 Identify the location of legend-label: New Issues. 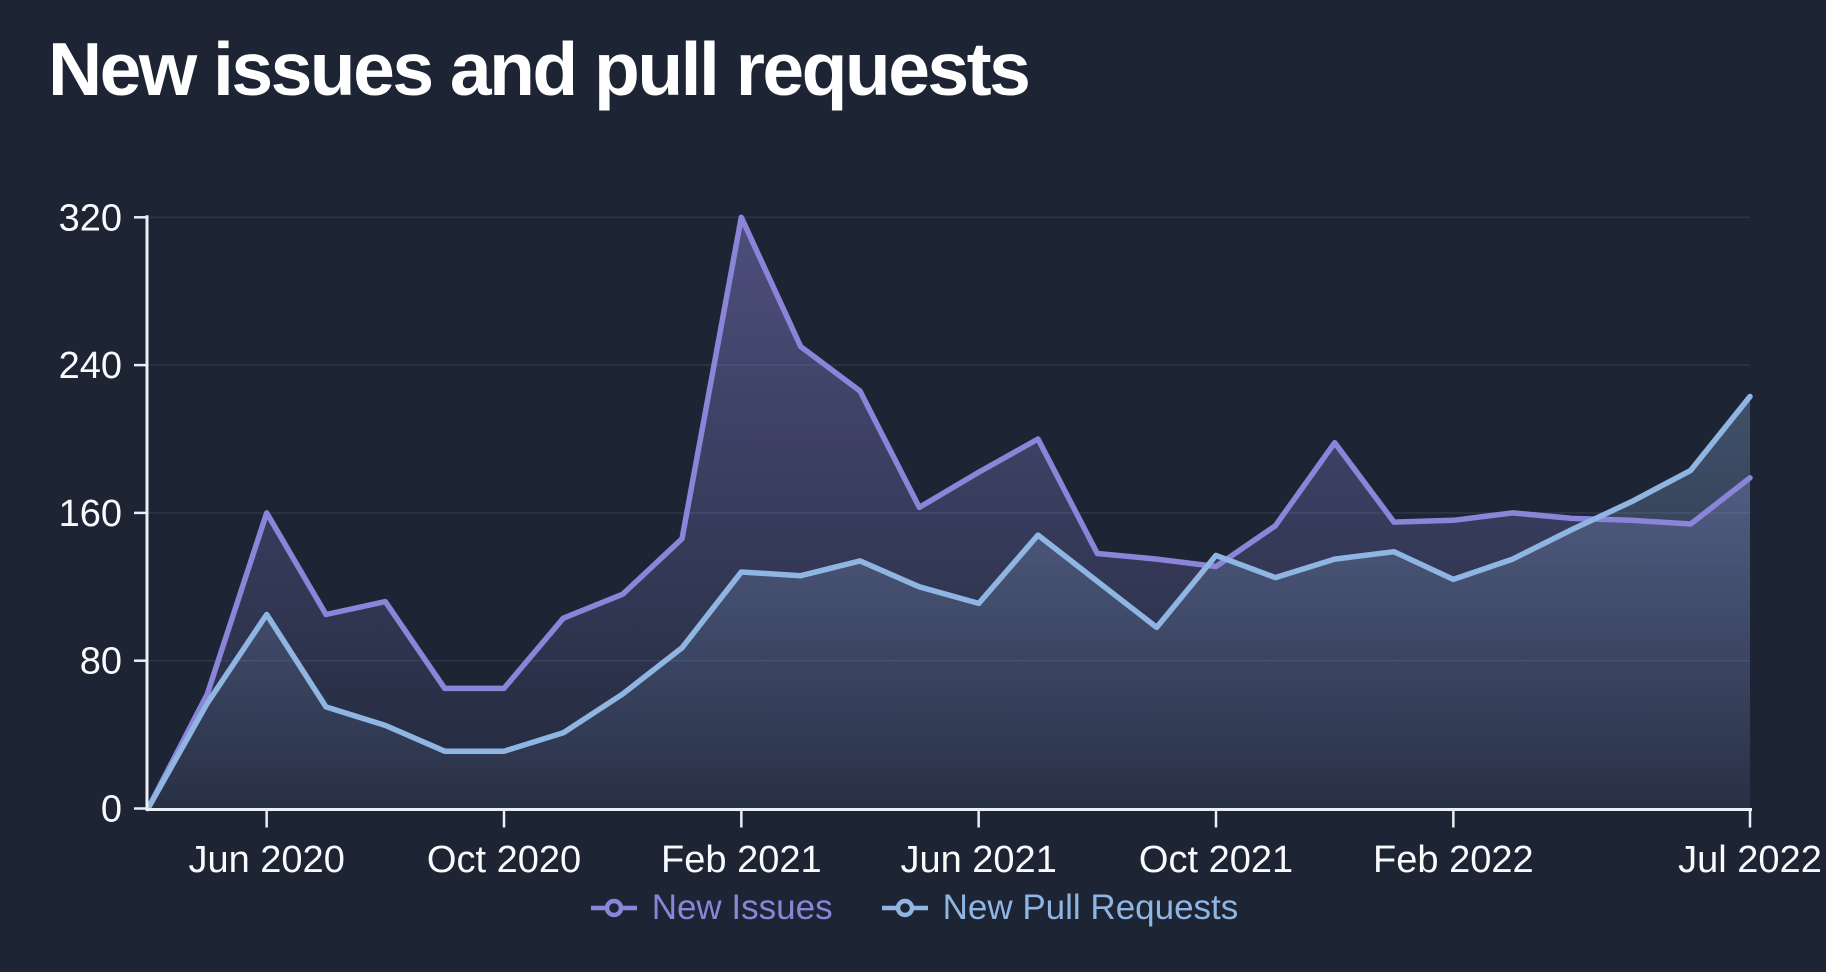
(742, 907).